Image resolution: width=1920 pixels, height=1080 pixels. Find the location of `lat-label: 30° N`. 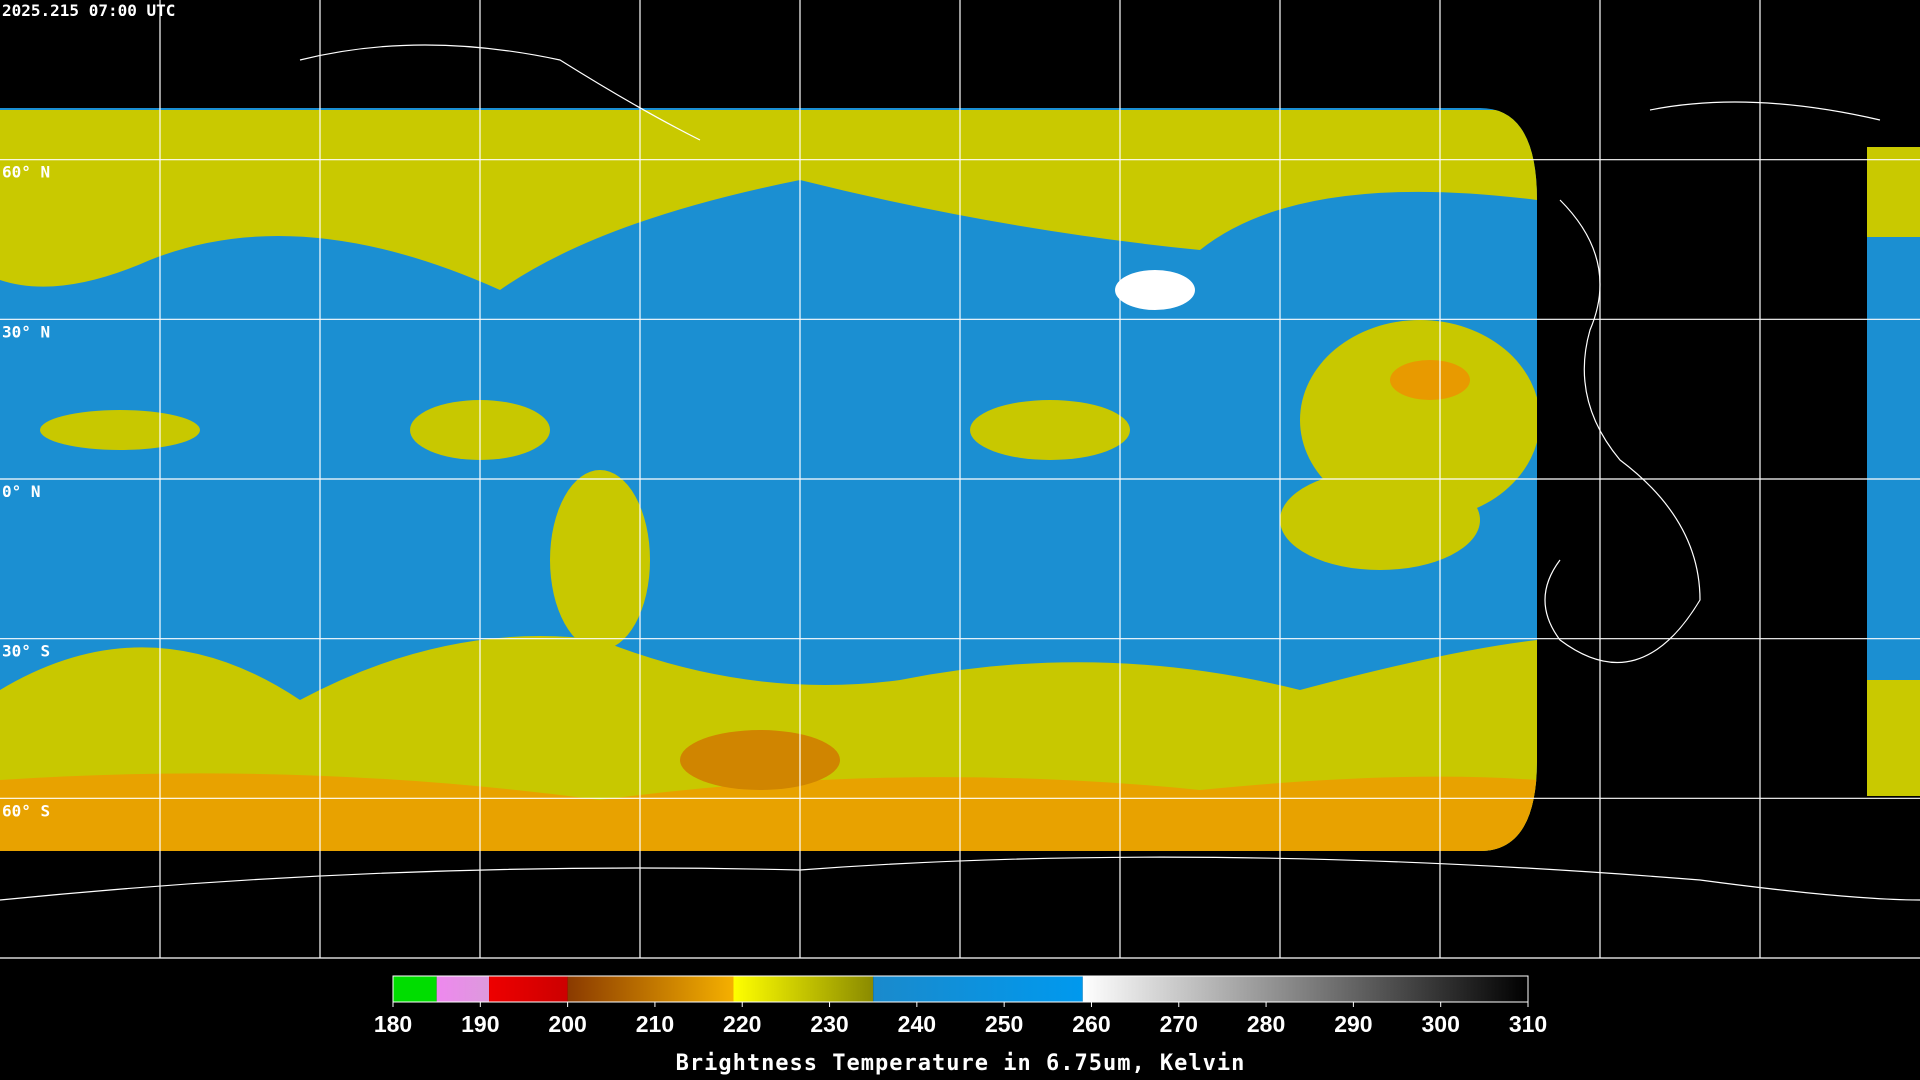

lat-label: 30° N is located at coordinates (26, 331).